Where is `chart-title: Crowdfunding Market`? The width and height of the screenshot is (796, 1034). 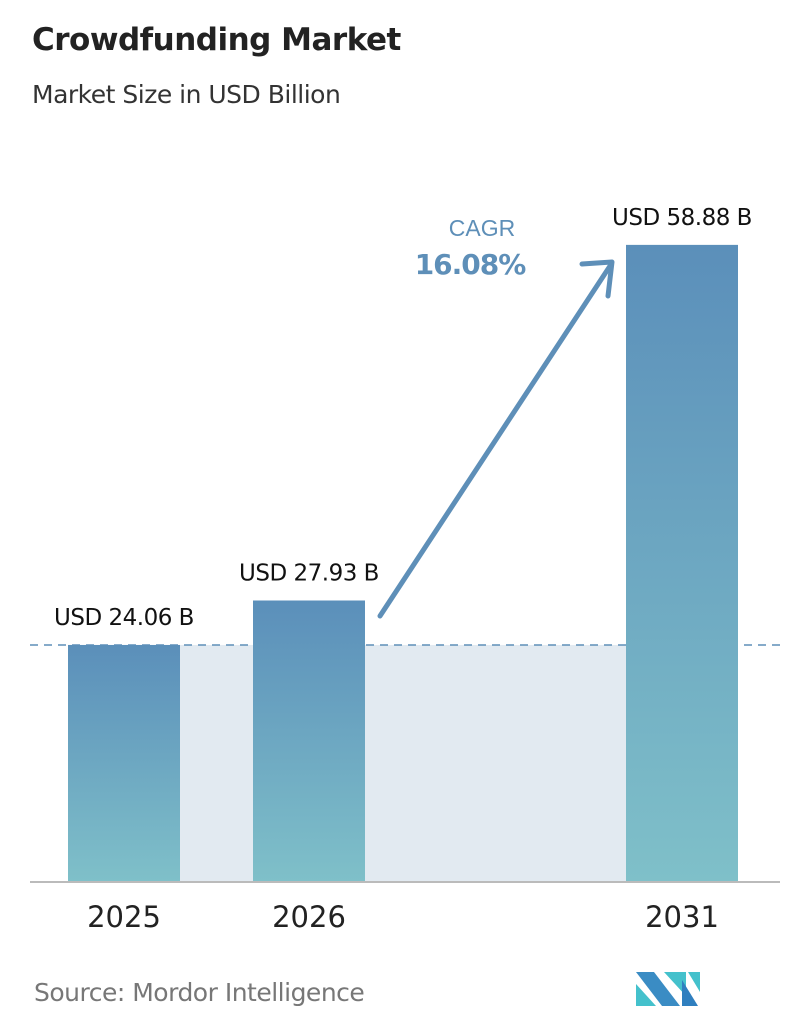 chart-title: Crowdfunding Market is located at coordinates (216, 40).